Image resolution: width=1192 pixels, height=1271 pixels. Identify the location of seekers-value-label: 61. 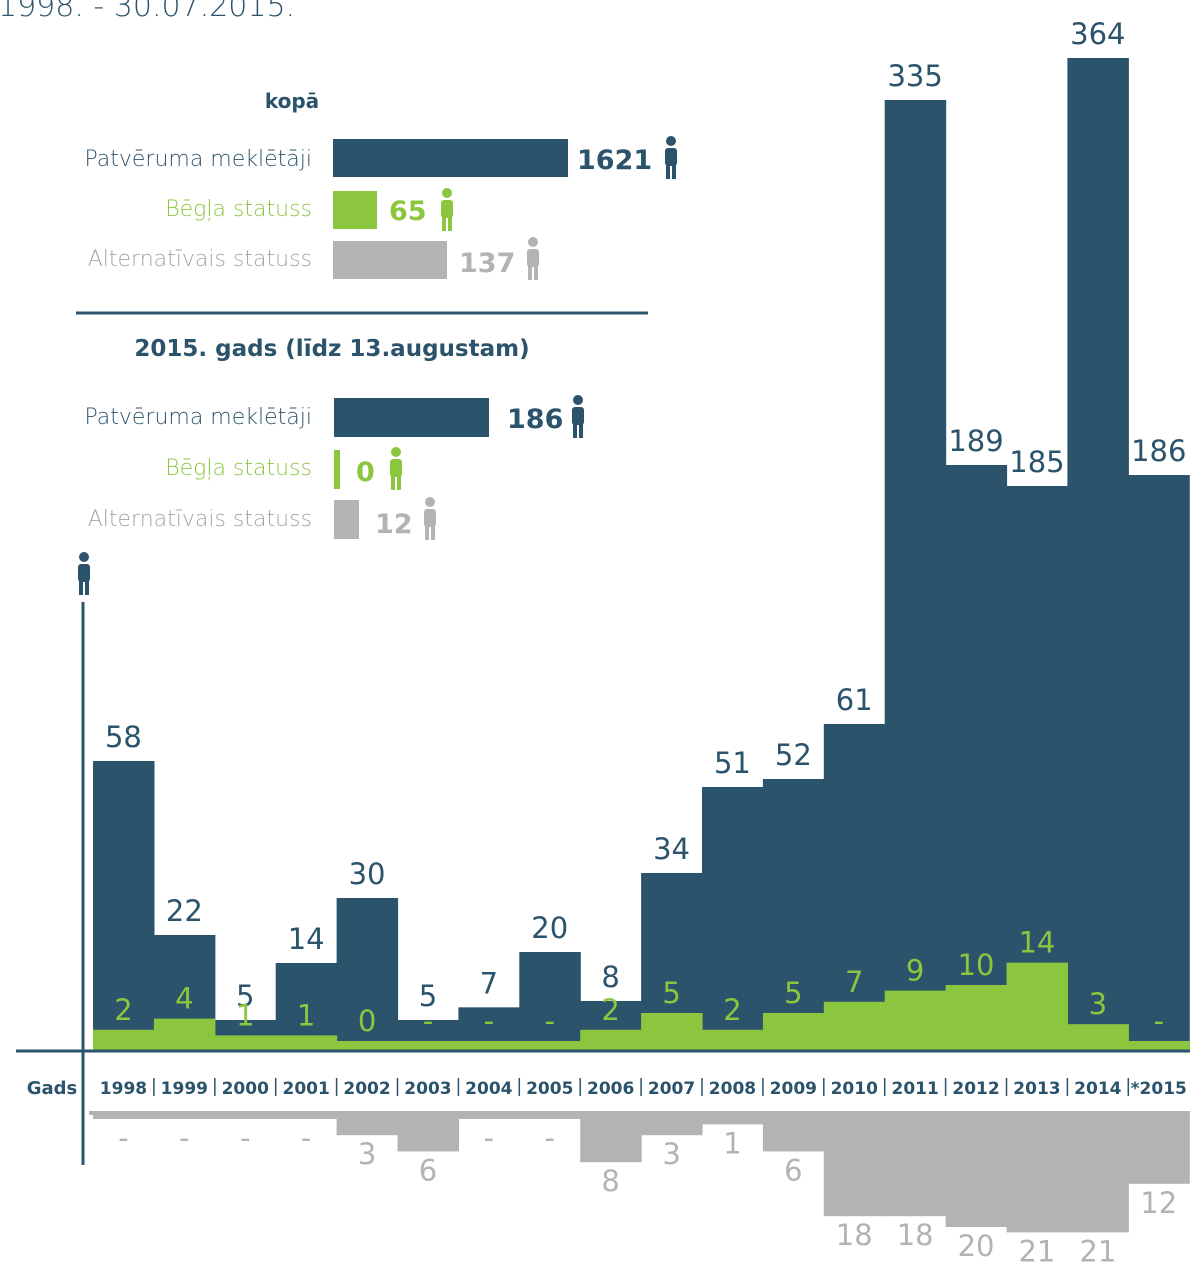
(854, 700).